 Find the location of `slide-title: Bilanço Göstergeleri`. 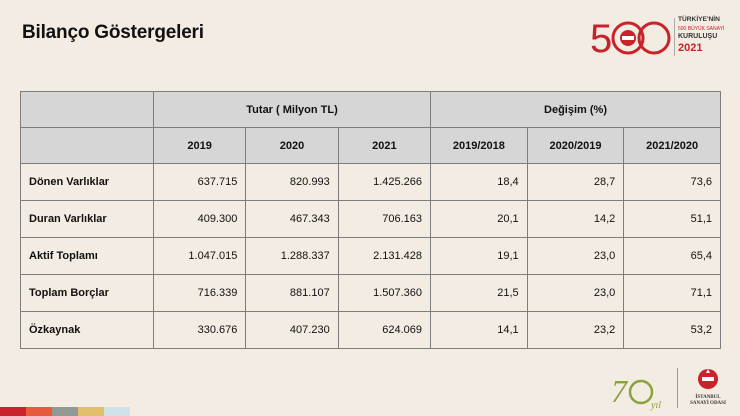

slide-title: Bilanço Göstergeleri is located at coordinates (113, 32).